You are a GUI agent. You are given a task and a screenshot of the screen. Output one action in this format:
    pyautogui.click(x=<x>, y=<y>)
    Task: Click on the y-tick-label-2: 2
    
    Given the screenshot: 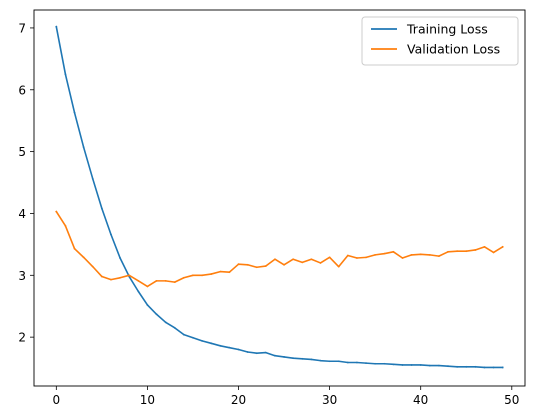 What is the action you would take?
    pyautogui.click(x=22, y=338)
    